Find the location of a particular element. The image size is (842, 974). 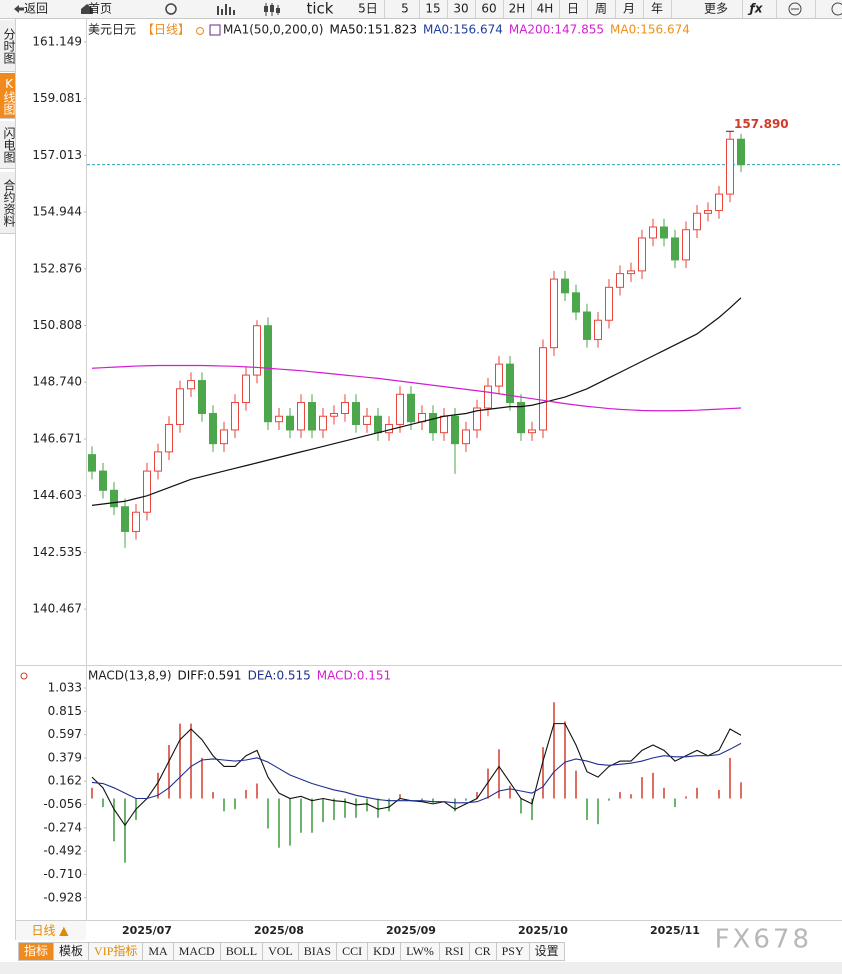

indicator-label: MA1(50,0,200,0) is located at coordinates (273, 30).